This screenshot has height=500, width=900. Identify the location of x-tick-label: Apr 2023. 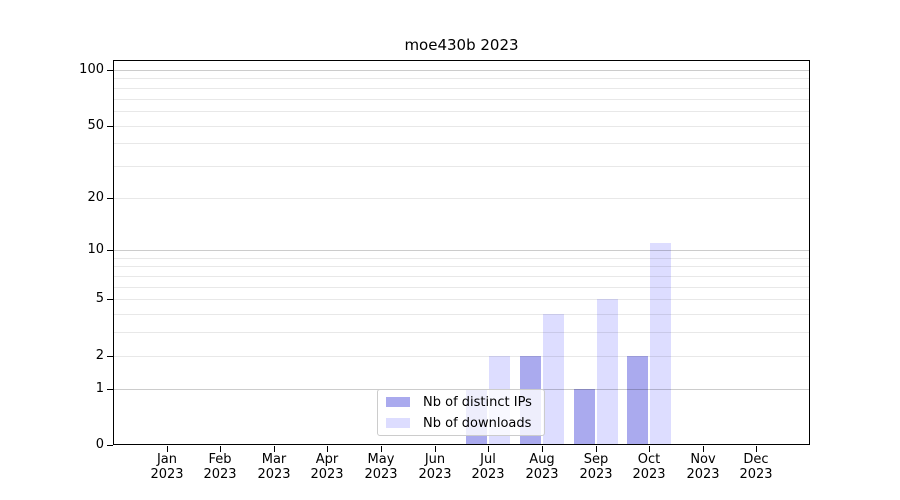
(327, 467).